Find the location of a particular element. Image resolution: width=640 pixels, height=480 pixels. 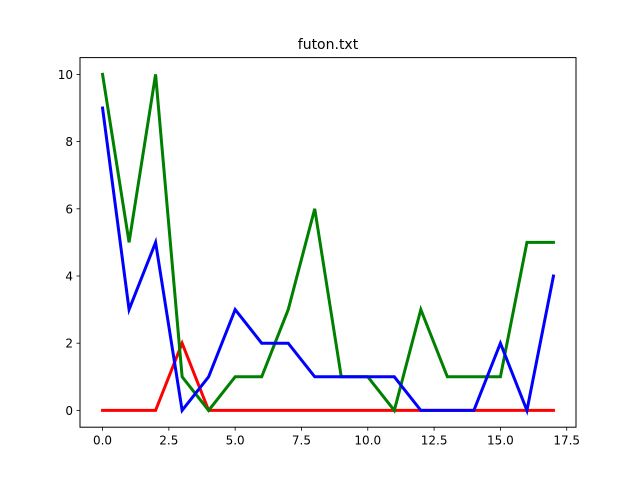

x-tick-label: 0.0 is located at coordinates (102, 441).